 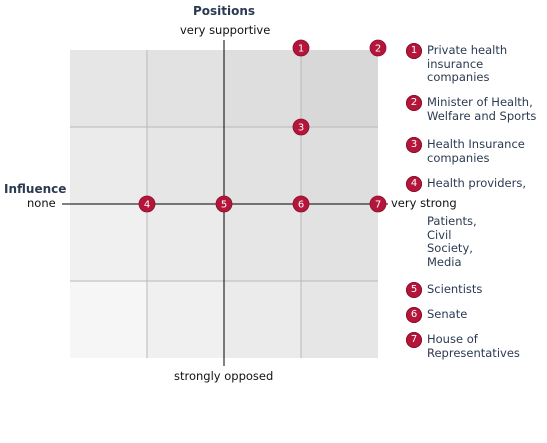 I want to click on marker-1: 1, so click(x=301, y=48).